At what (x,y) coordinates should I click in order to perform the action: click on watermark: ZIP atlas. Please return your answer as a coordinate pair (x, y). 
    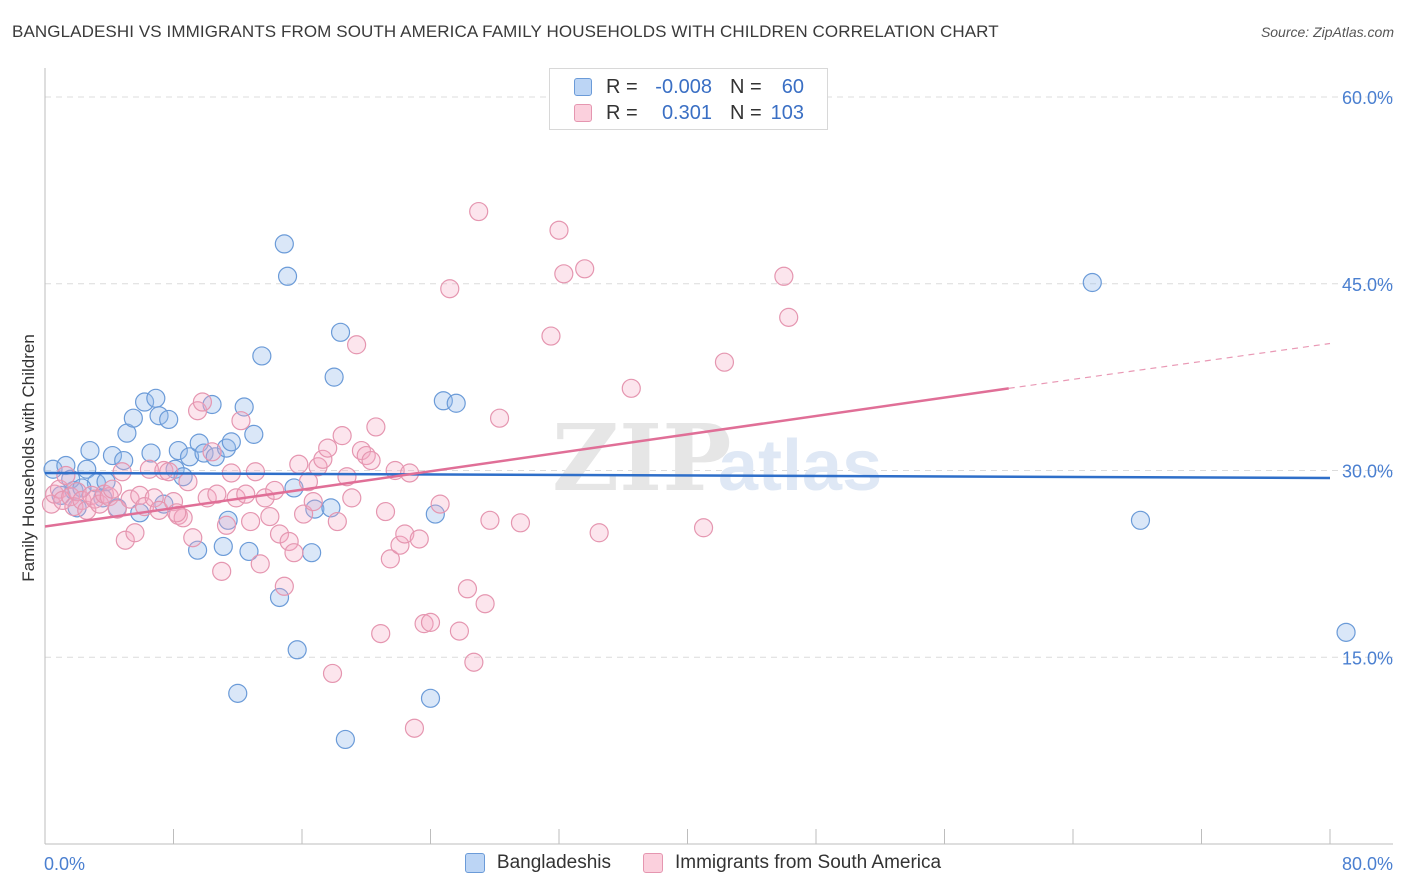
    Looking at the image, I should click on (717, 458).